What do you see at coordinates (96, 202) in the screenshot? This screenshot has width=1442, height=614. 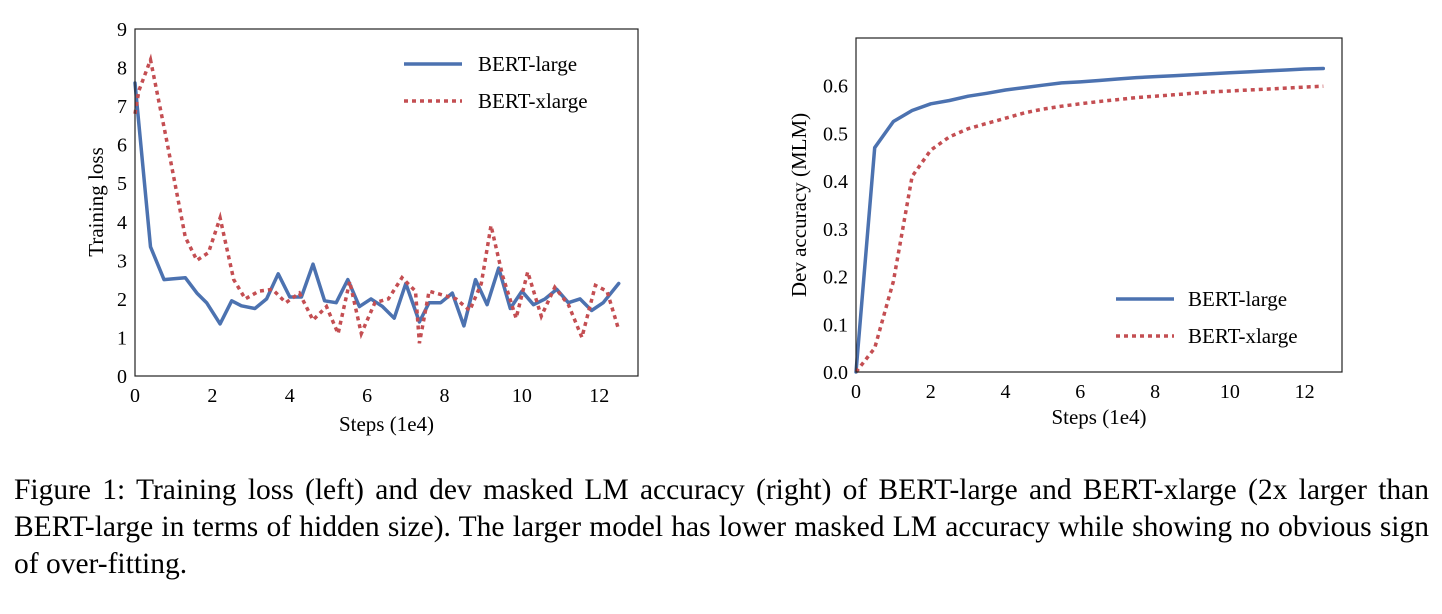 I see `y-axis-label: Training loss` at bounding box center [96, 202].